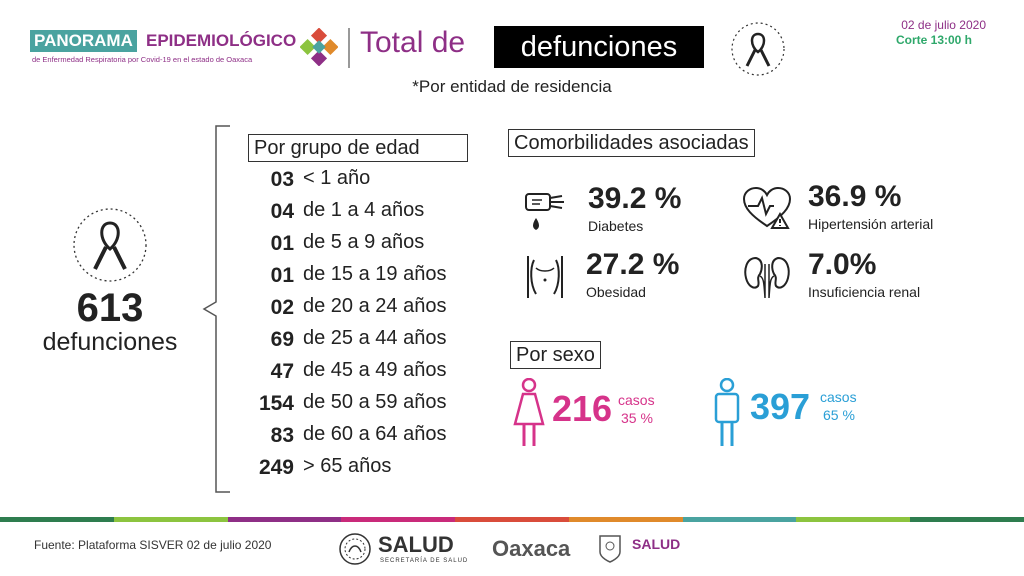  What do you see at coordinates (355, 549) in the screenshot?
I see `national-seal-icon` at bounding box center [355, 549].